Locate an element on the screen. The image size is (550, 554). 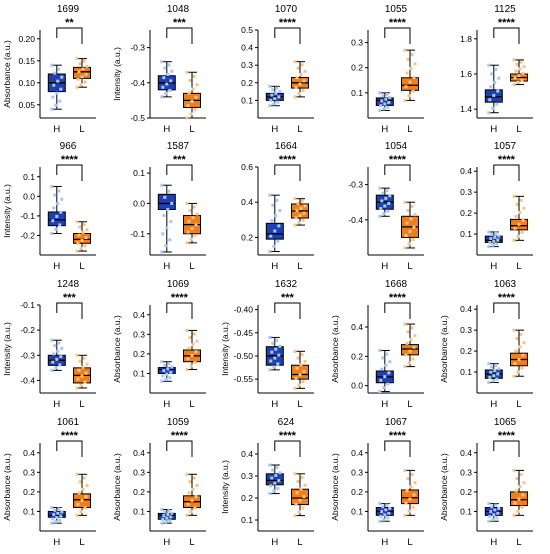
panel-1055: 1055 0.1 0.2 0.3 H L **** is located at coordinates (387, 69).